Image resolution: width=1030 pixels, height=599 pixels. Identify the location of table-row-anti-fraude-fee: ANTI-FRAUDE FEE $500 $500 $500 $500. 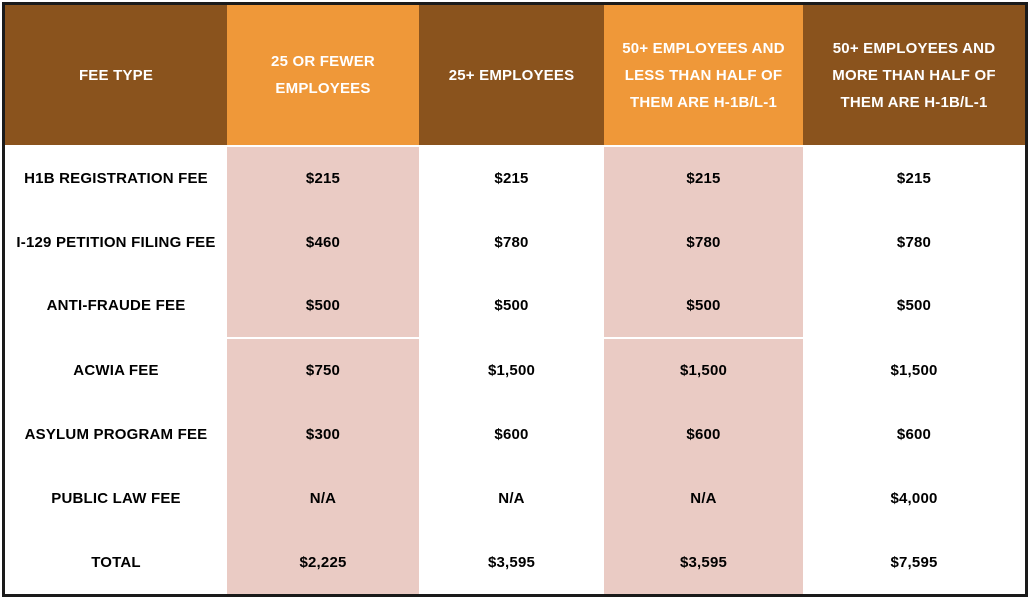
(515, 306).